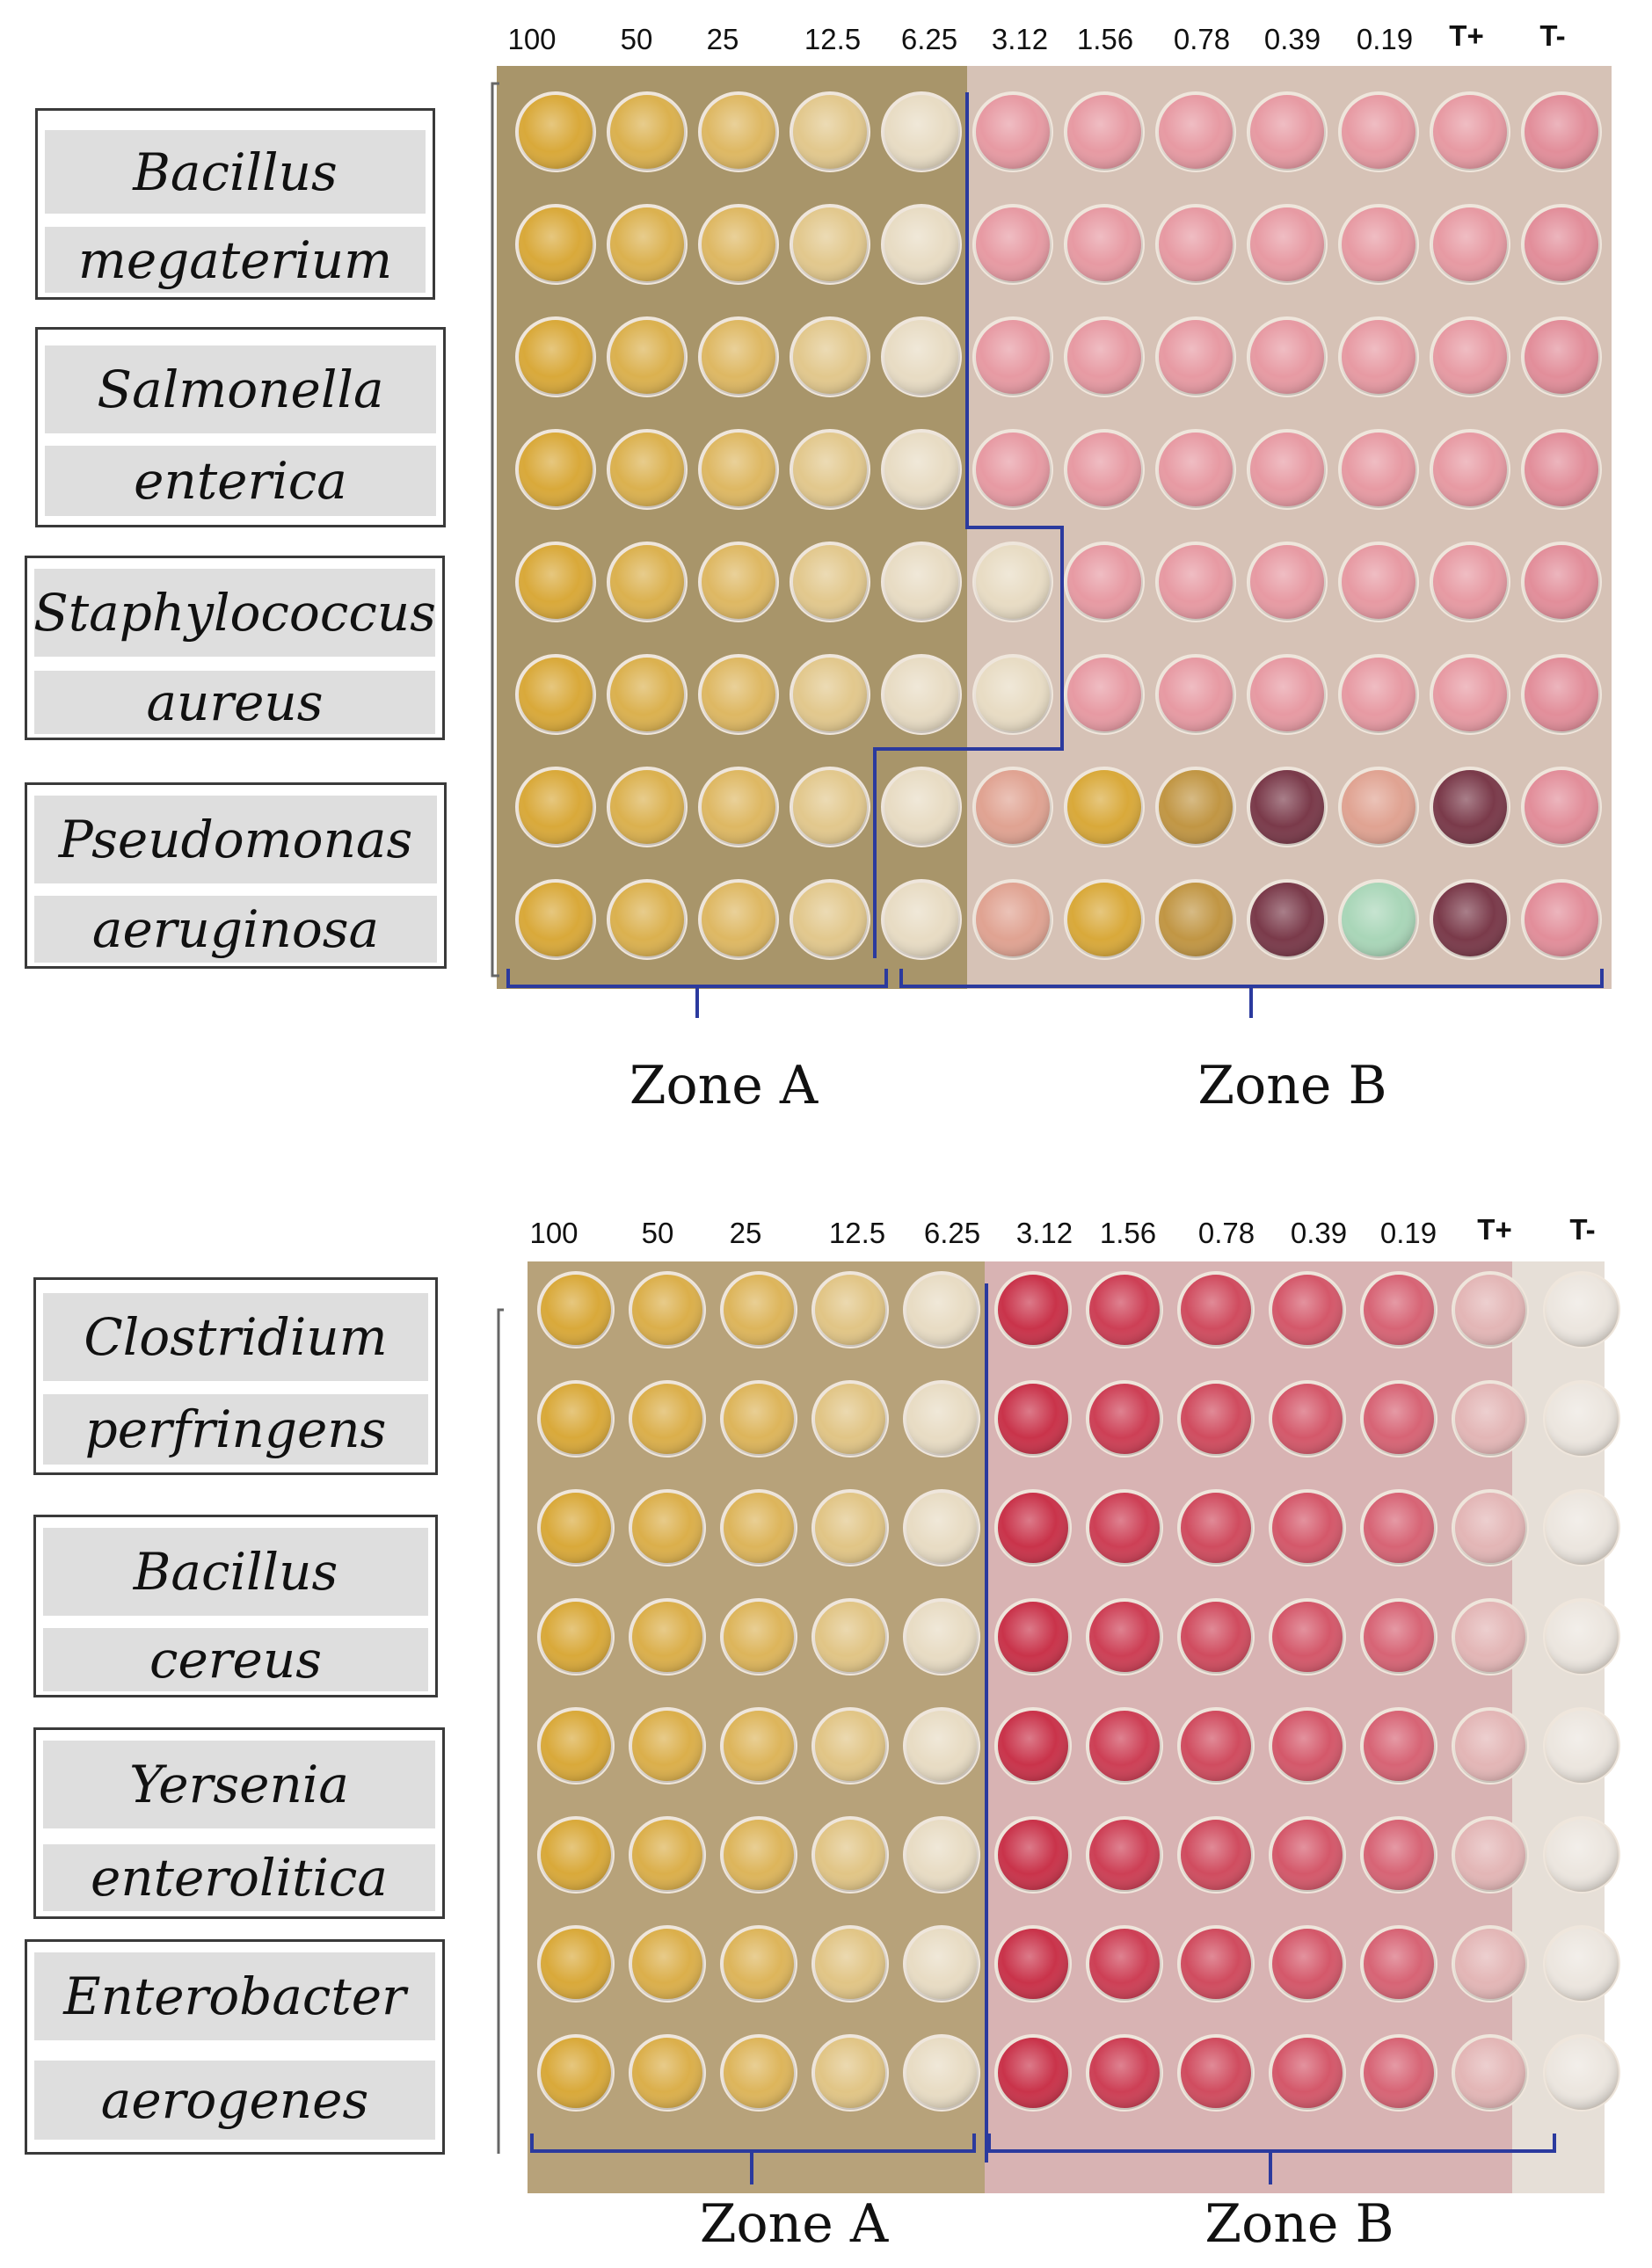 This screenshot has width=1652, height=2268. I want to click on organism-label-box: Yersenia enterolitica, so click(239, 1823).